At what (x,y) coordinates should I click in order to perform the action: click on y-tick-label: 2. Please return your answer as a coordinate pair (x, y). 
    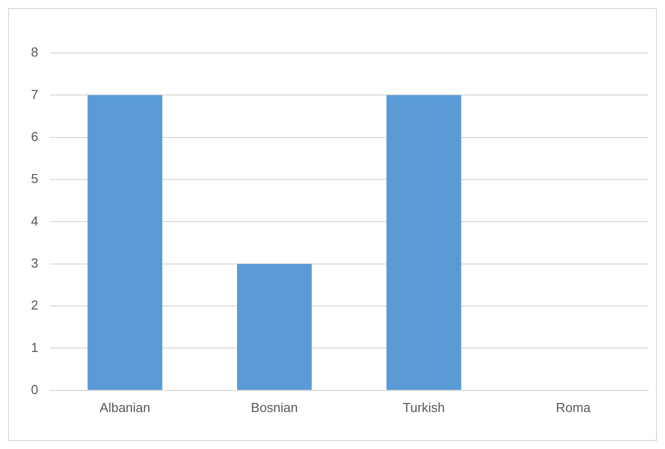
    Looking at the image, I should click on (34, 305).